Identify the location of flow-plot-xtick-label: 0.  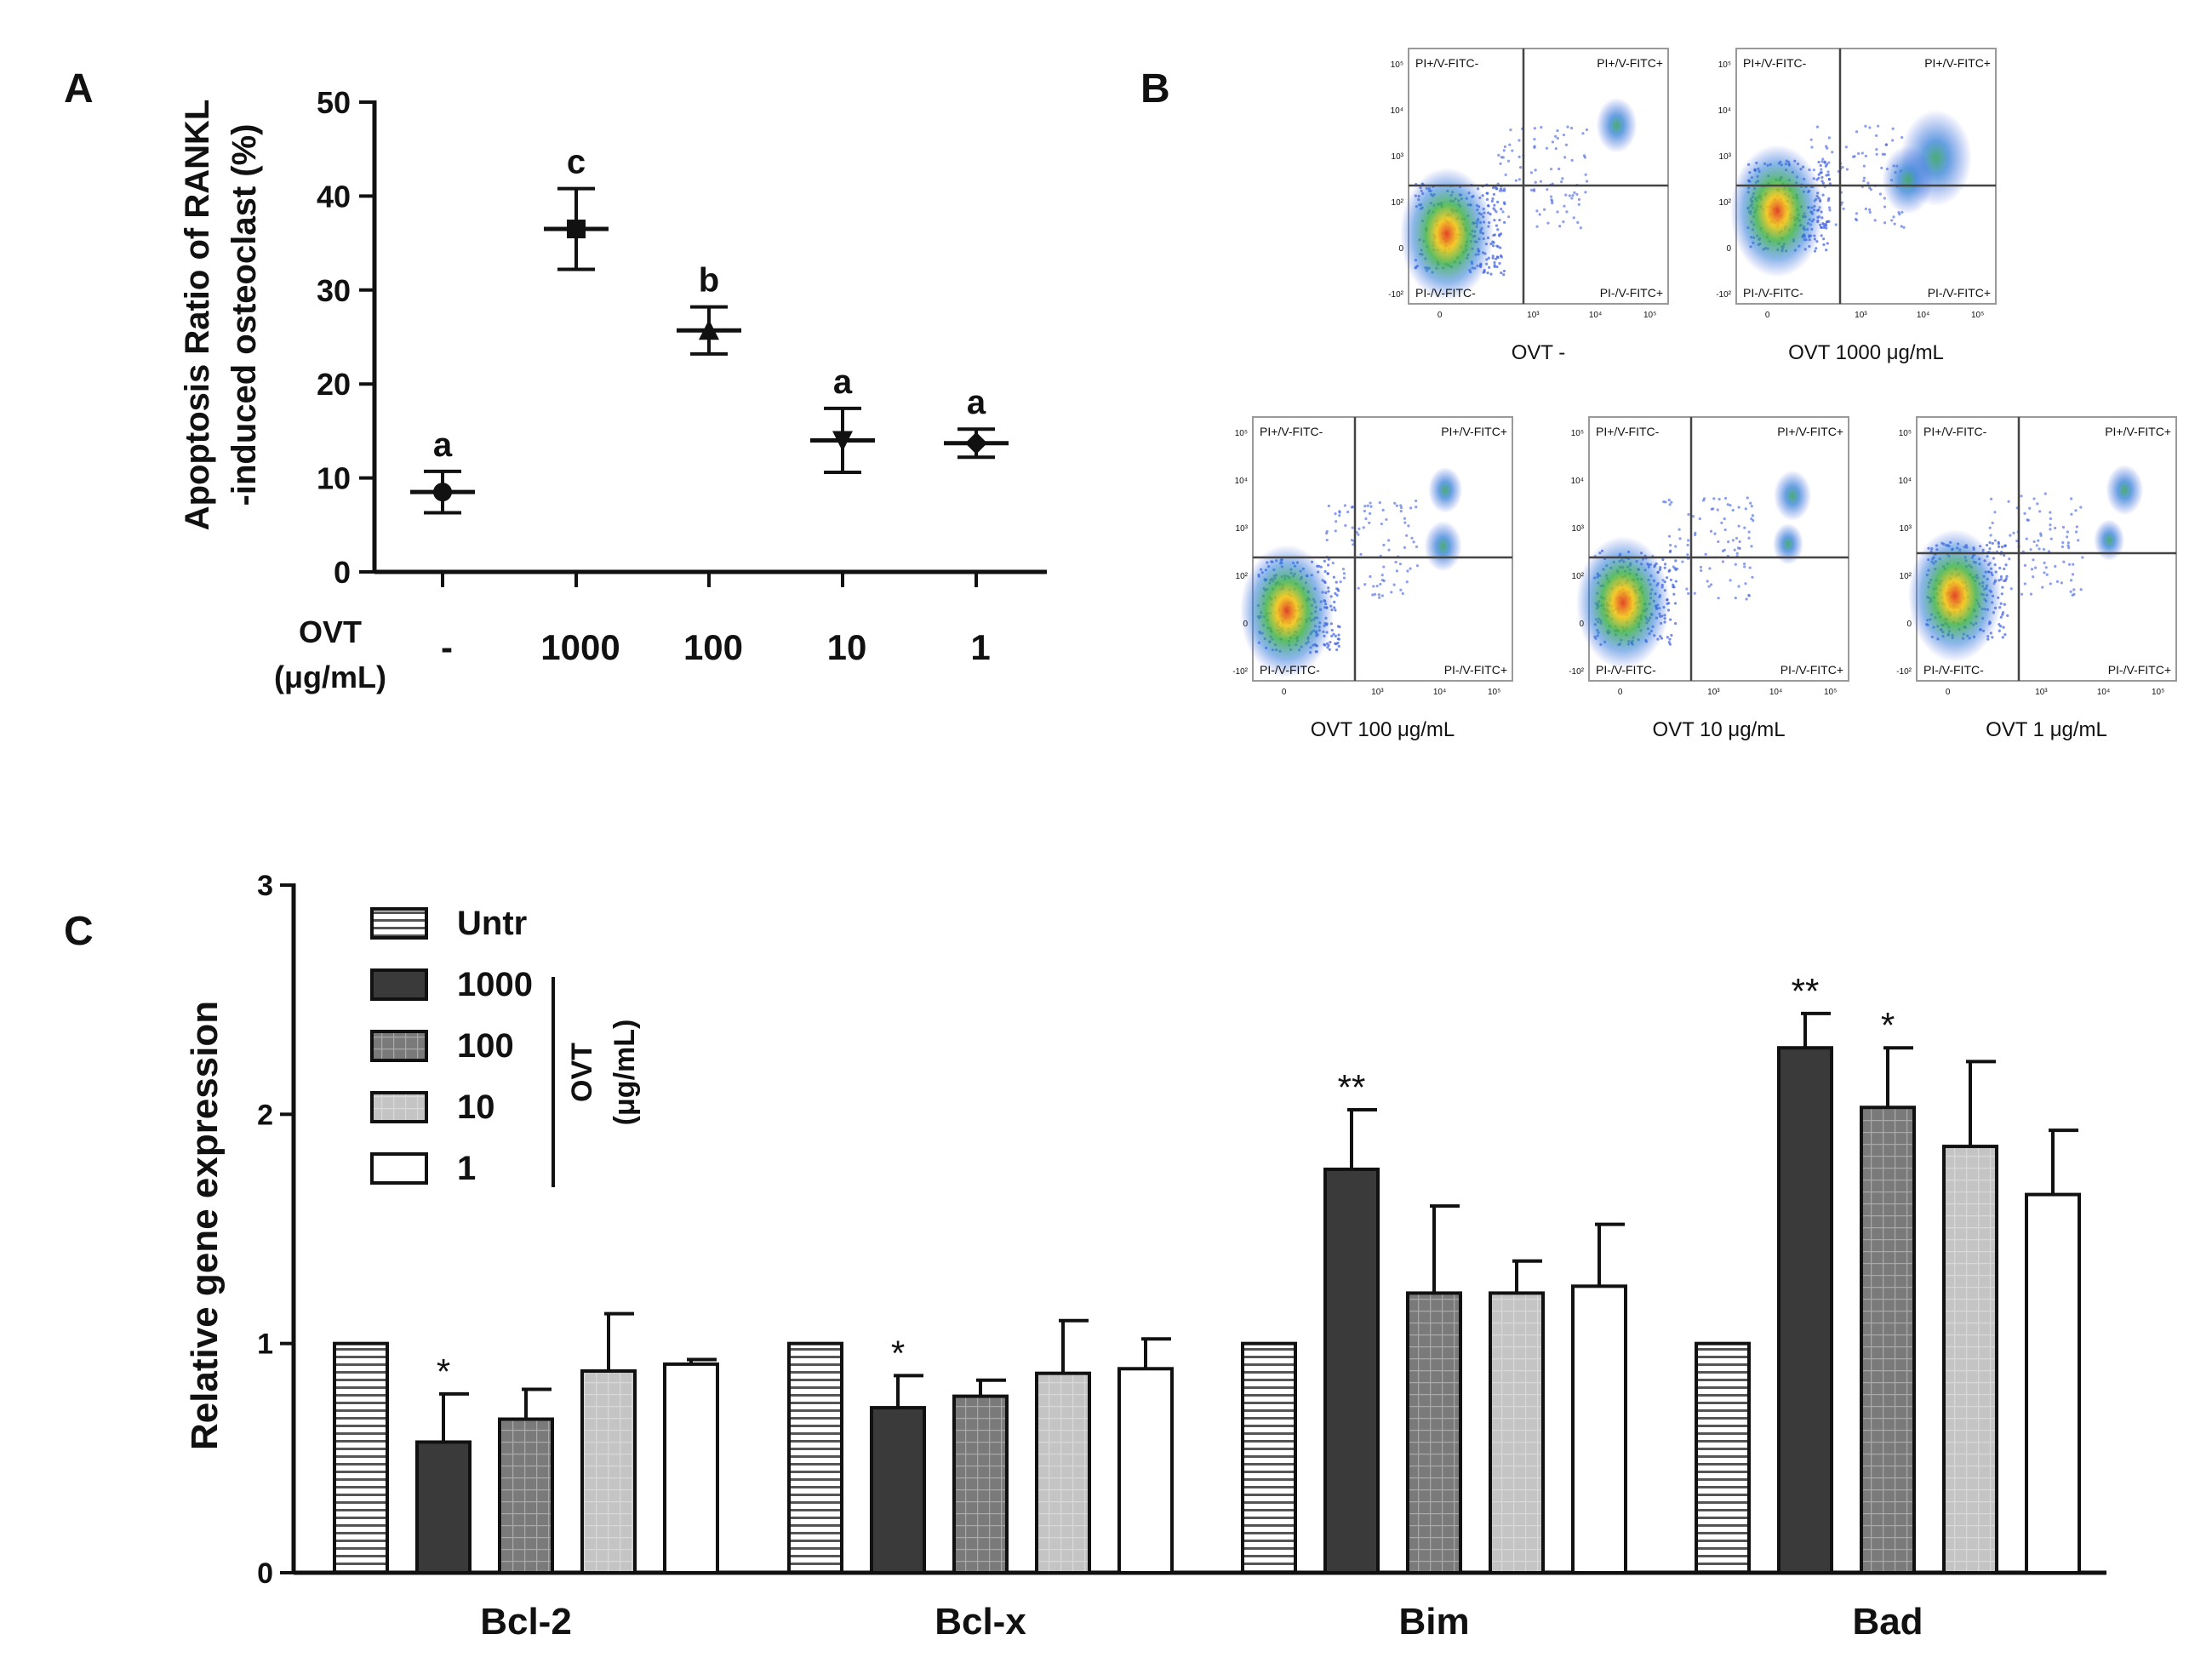
(1767, 315).